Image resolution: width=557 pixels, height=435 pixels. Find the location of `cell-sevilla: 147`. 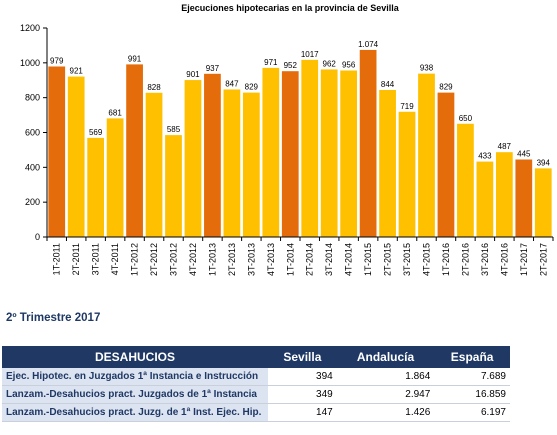

cell-sevilla: 147 is located at coordinates (302, 412).